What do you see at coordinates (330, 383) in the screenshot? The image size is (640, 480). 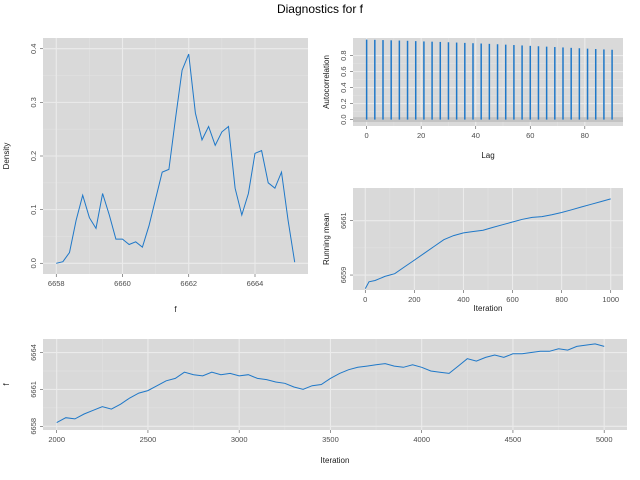 I see `trace-line` at bounding box center [330, 383].